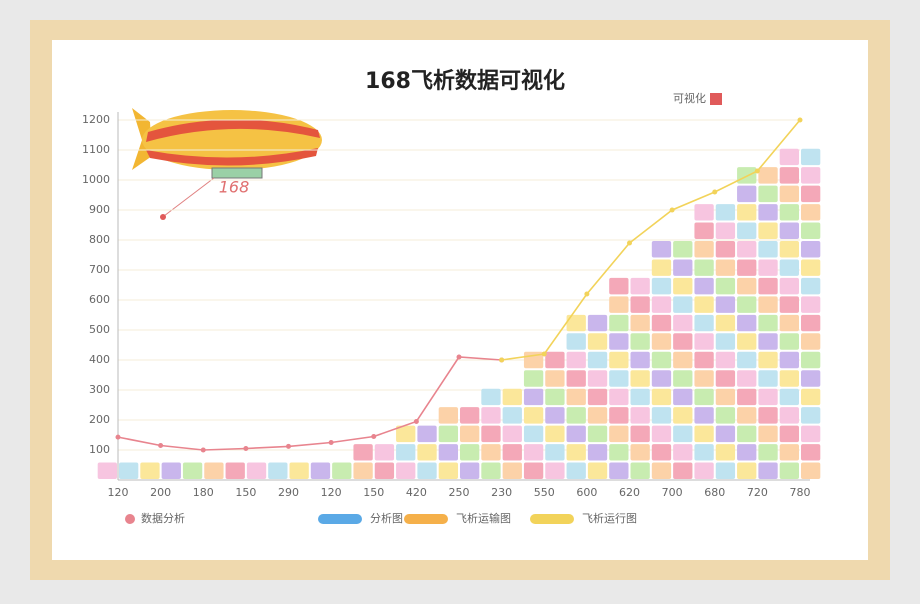 This screenshot has width=920, height=604. I want to click on line, so click(651, 240).